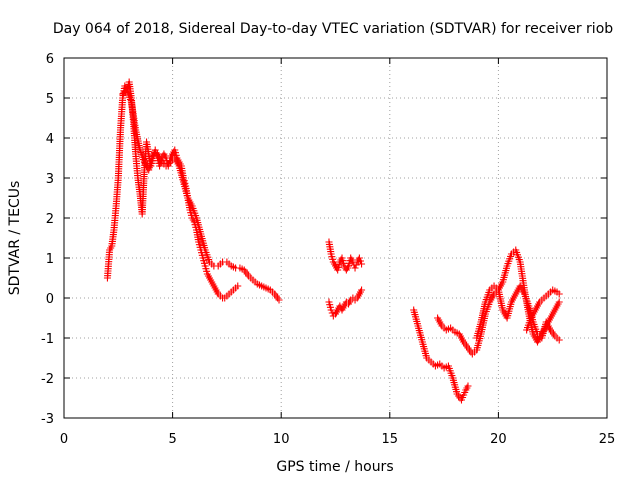  I want to click on x-tick-label: 10, so click(281, 439).